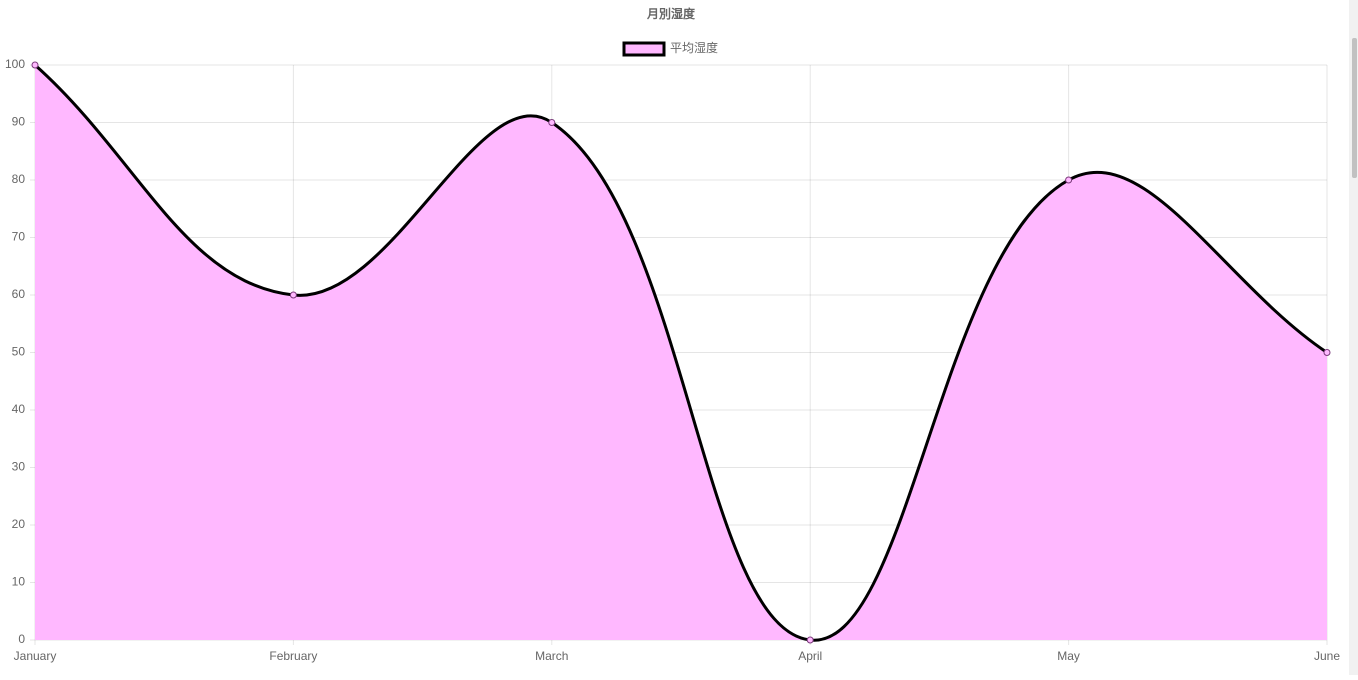 Image resolution: width=1358 pixels, height=680 pixels. What do you see at coordinates (293, 656) in the screenshot?
I see `x-tick-label: February` at bounding box center [293, 656].